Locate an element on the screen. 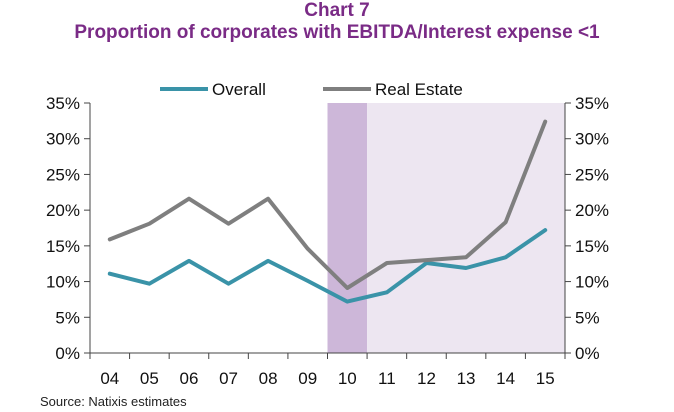  x-tick-label: 12 is located at coordinates (426, 378).